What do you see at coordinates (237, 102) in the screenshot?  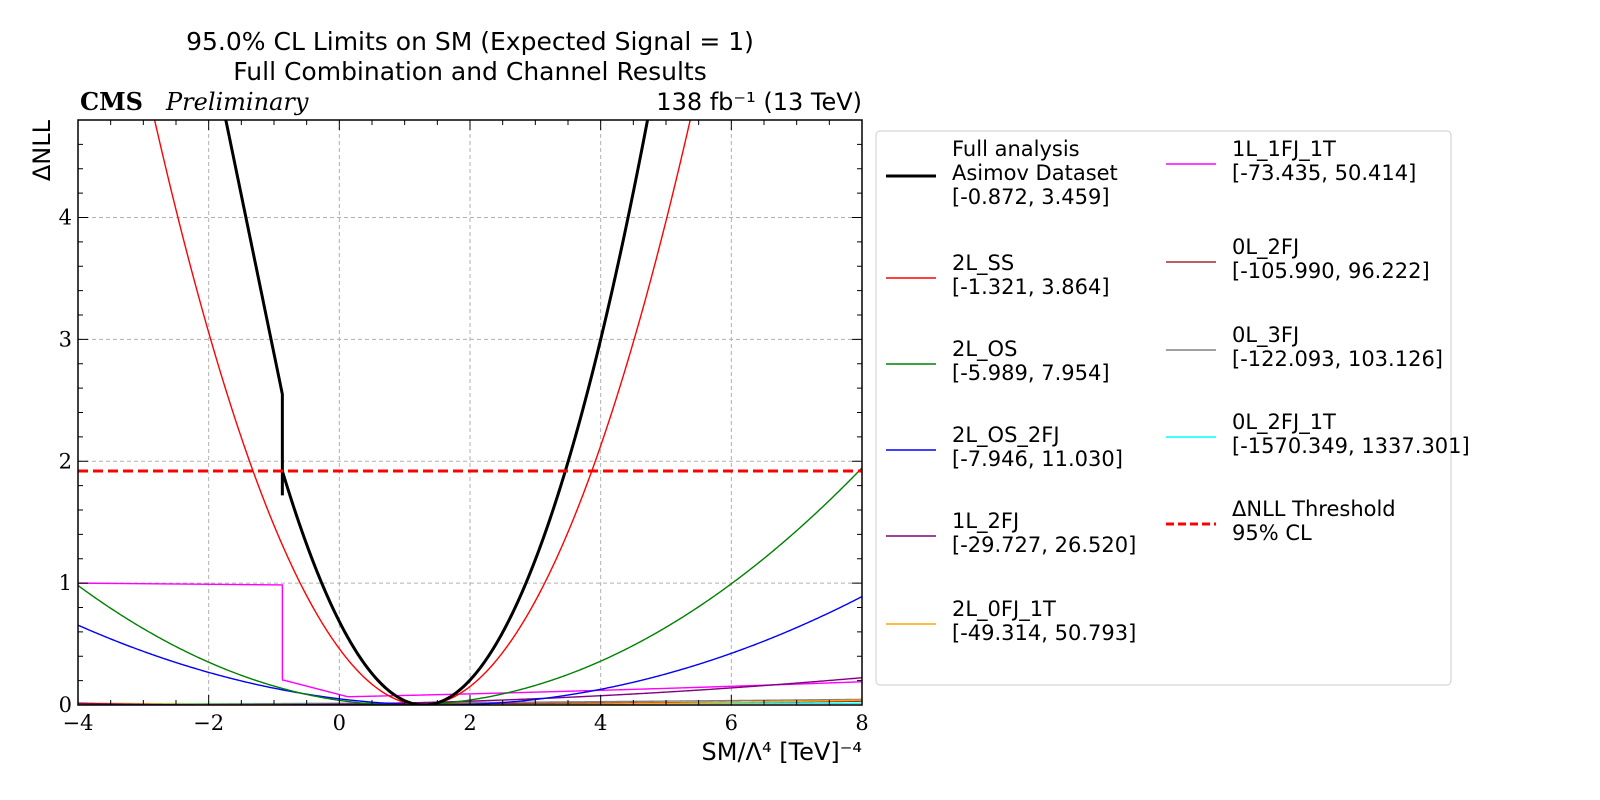 I see `status-label: Preliminary` at bounding box center [237, 102].